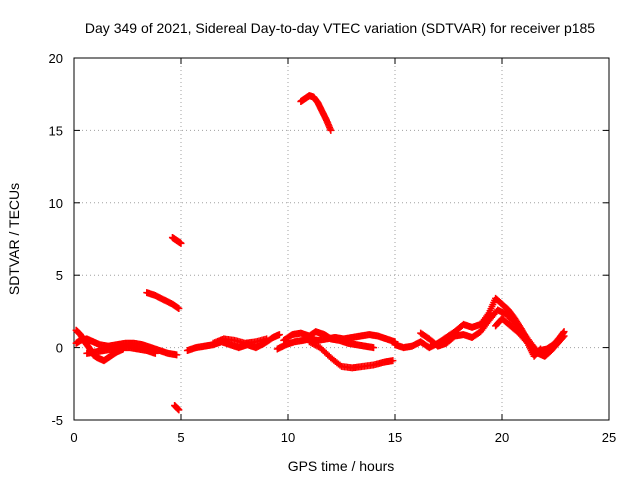 This screenshot has width=640, height=480. What do you see at coordinates (56, 58) in the screenshot?
I see `y-tick-label: 20` at bounding box center [56, 58].